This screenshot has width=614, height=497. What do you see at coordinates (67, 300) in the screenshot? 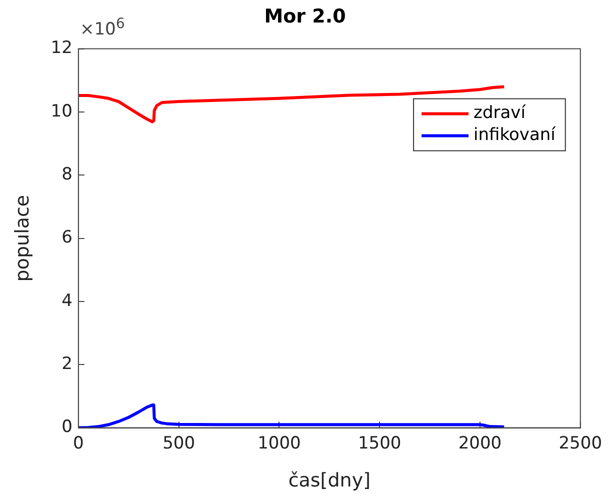
I see `y-tick-label: 4` at bounding box center [67, 300].